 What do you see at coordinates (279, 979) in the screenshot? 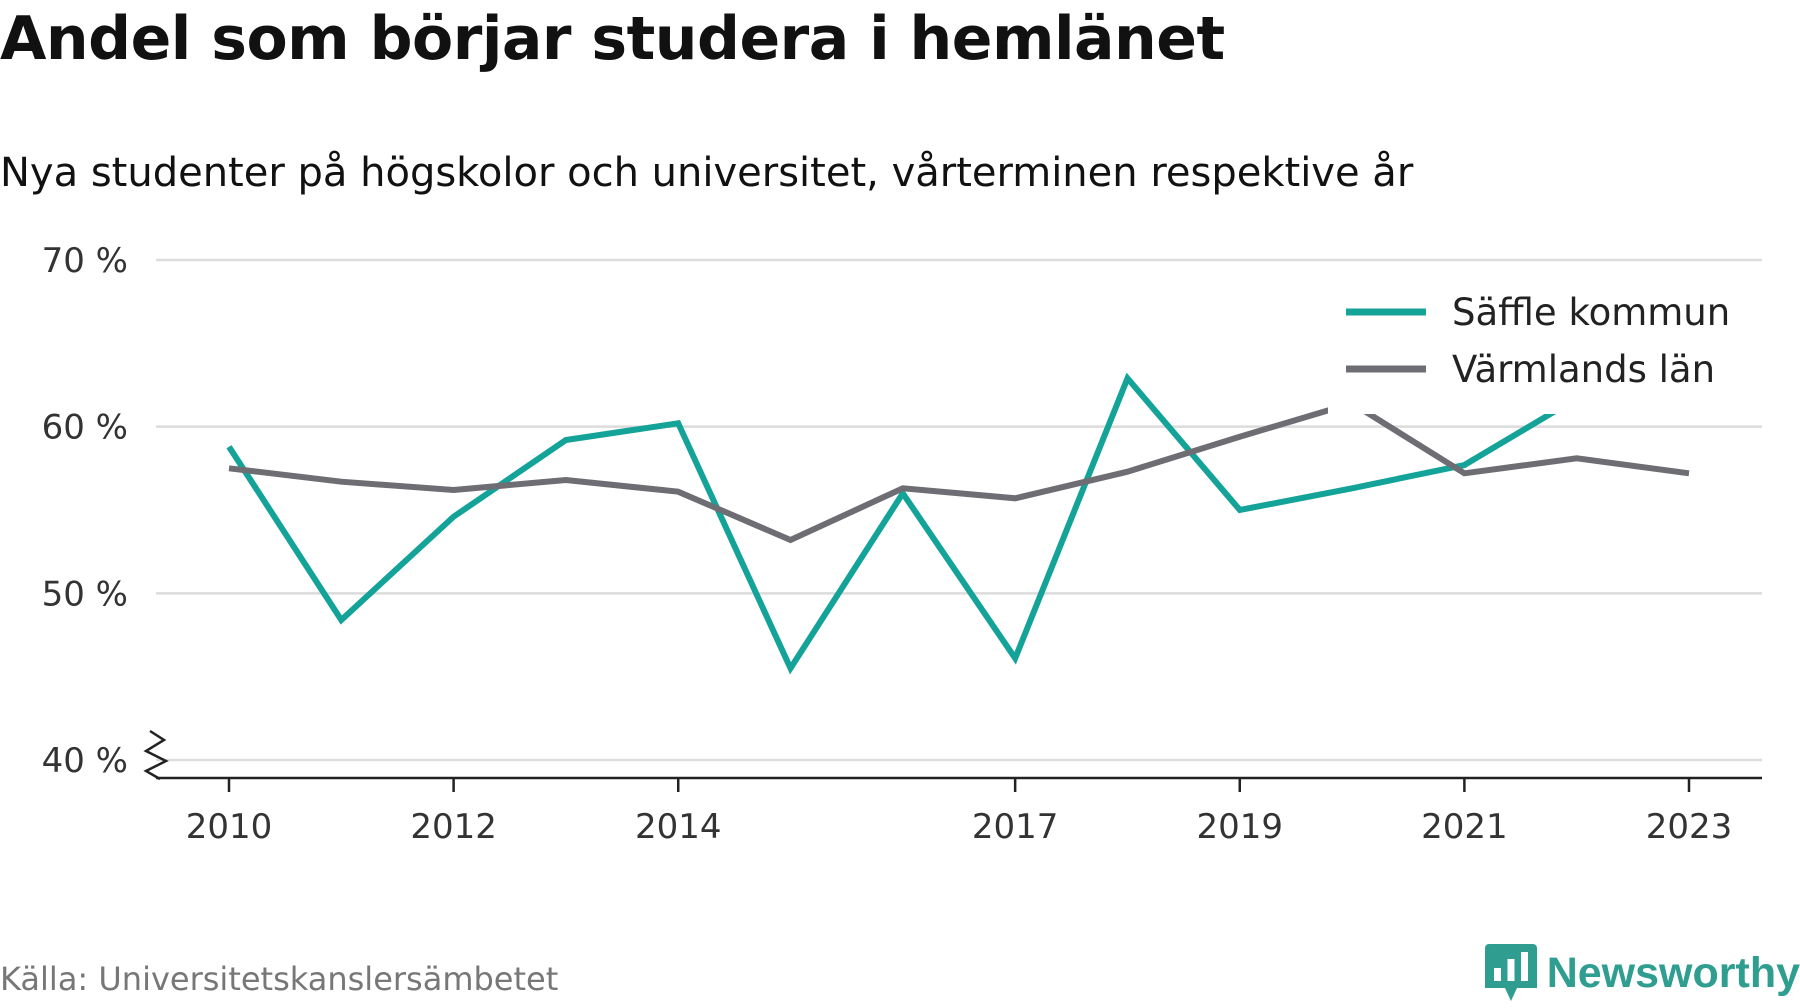
I see `source-note: Källa: Universitetskanslersämbetet` at bounding box center [279, 979].